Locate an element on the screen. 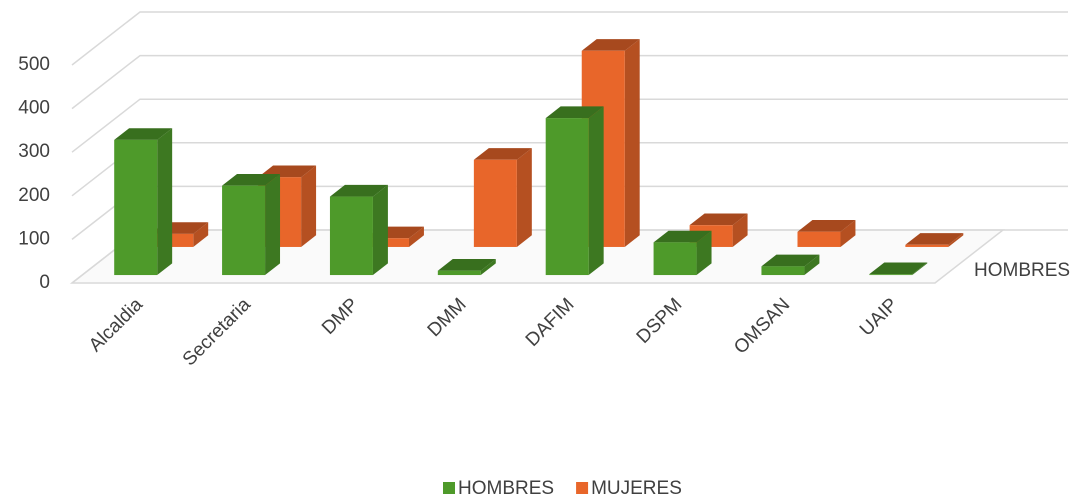  x-tick-label: DSPM is located at coordinates (660, 321).